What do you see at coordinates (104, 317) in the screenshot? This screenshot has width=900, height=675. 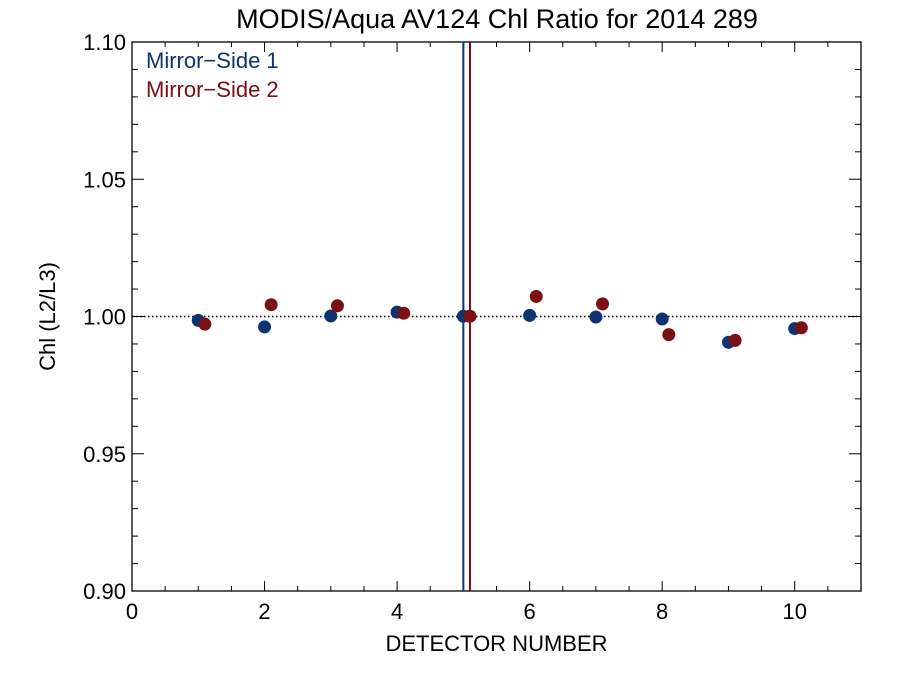 I see `y-tick-label: 1.00` at bounding box center [104, 317].